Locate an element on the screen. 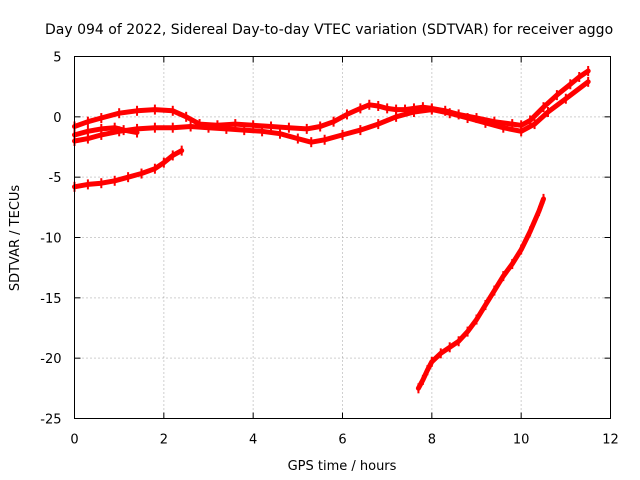 The width and height of the screenshot is (640, 480). x-tick-label: 6 is located at coordinates (342, 440).